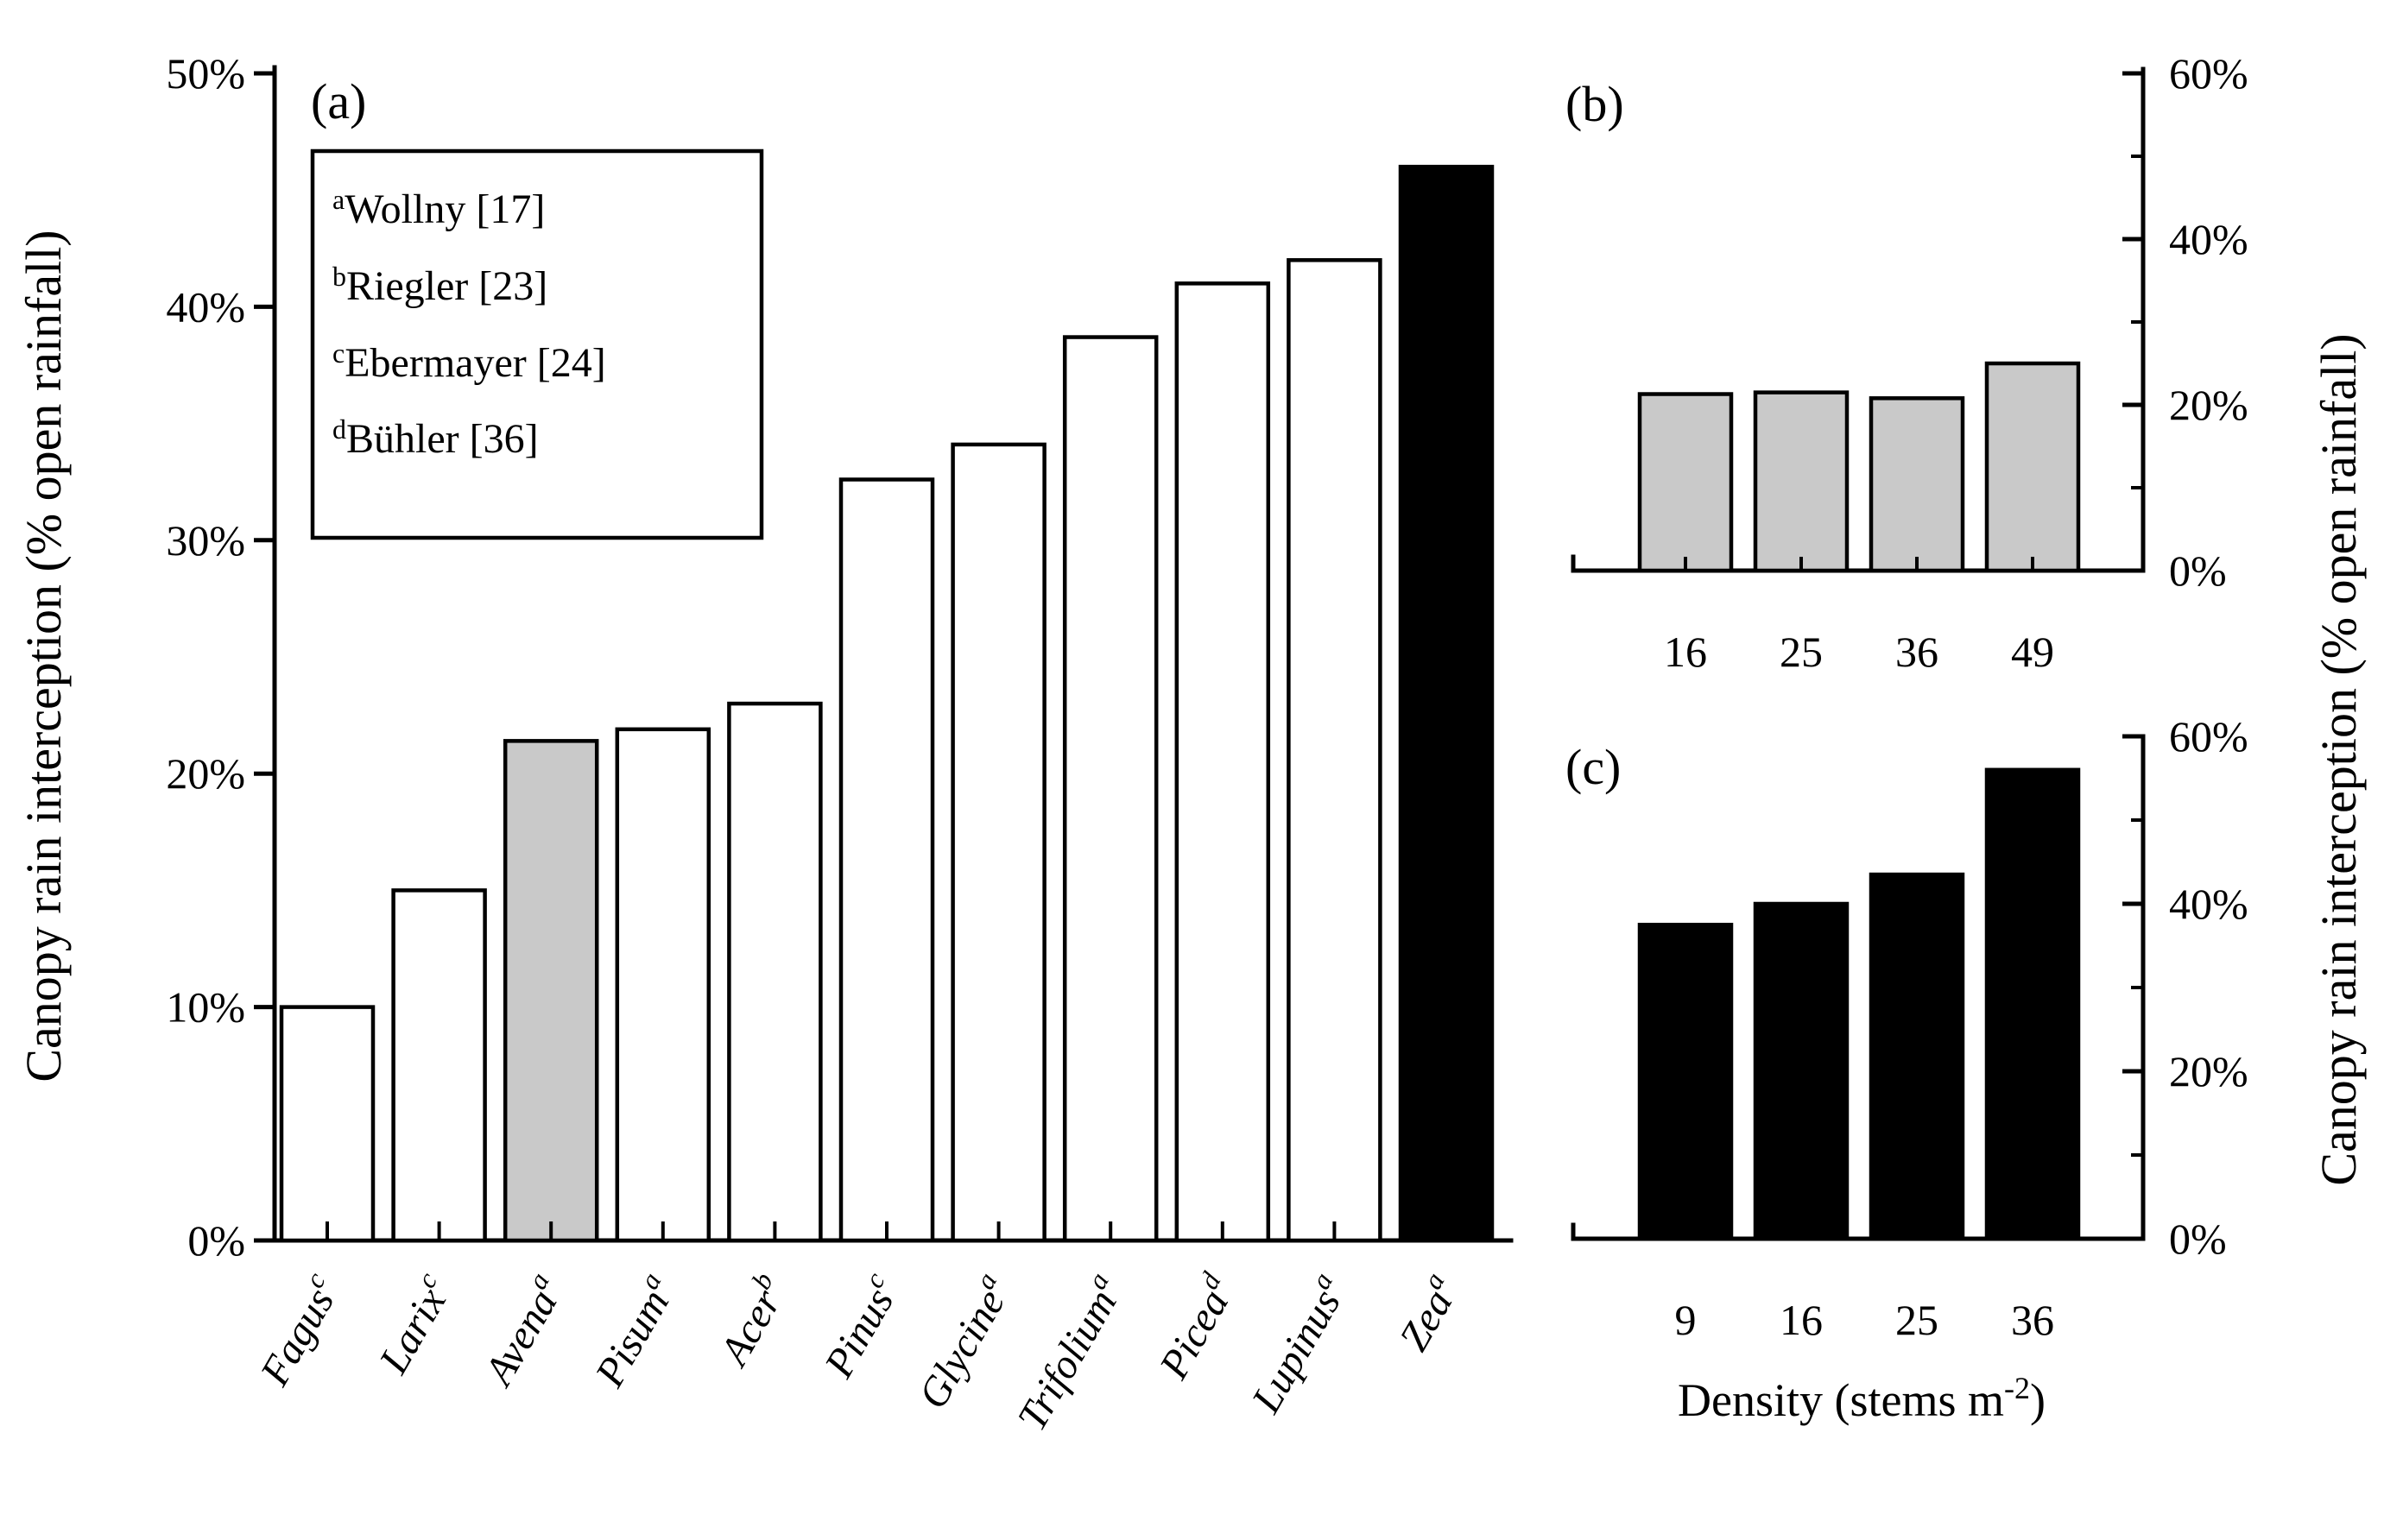  What do you see at coordinates (2208, 73) in the screenshot?
I see `y-tick-label-b-60: 60%` at bounding box center [2208, 73].